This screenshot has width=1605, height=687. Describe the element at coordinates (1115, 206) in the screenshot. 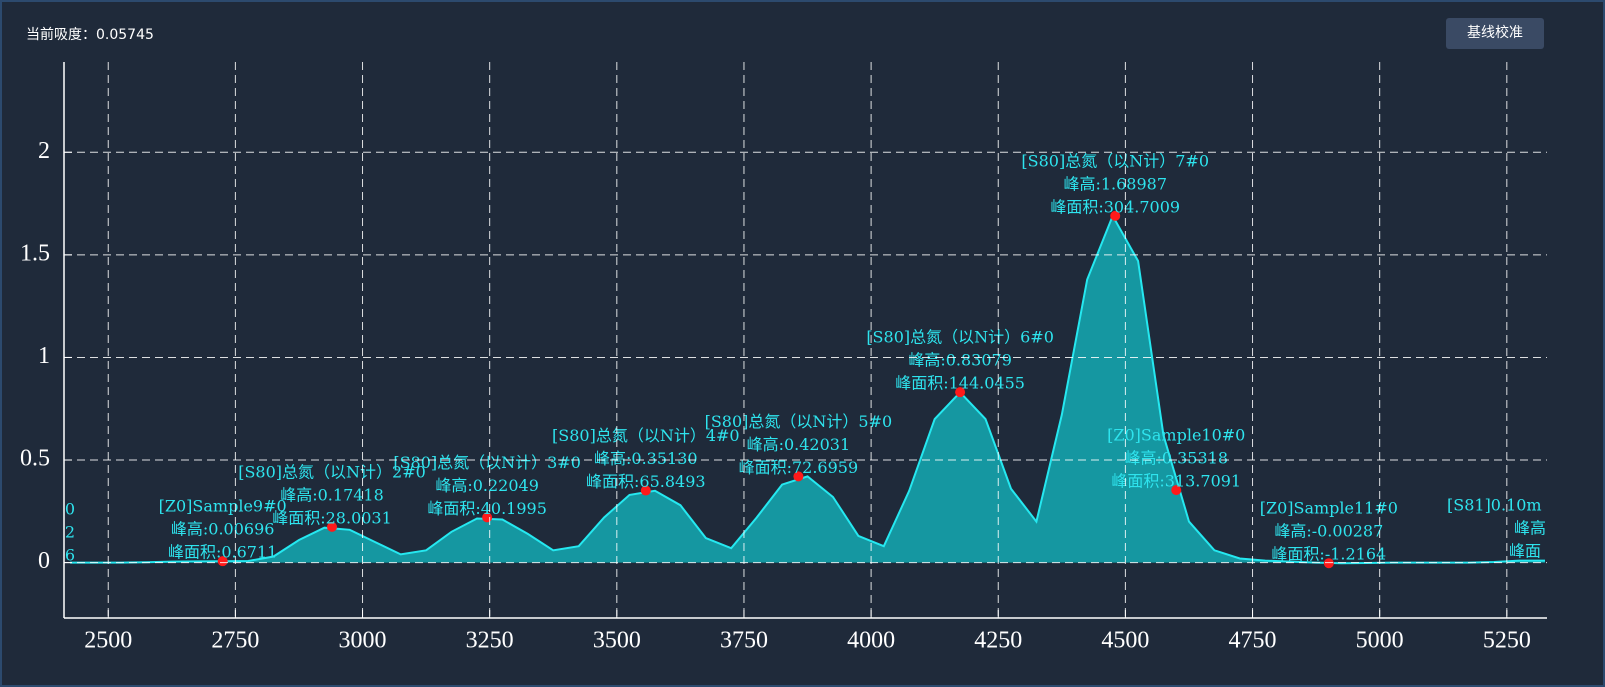

I see `peak-label: 峰面积:304.7009` at that location.